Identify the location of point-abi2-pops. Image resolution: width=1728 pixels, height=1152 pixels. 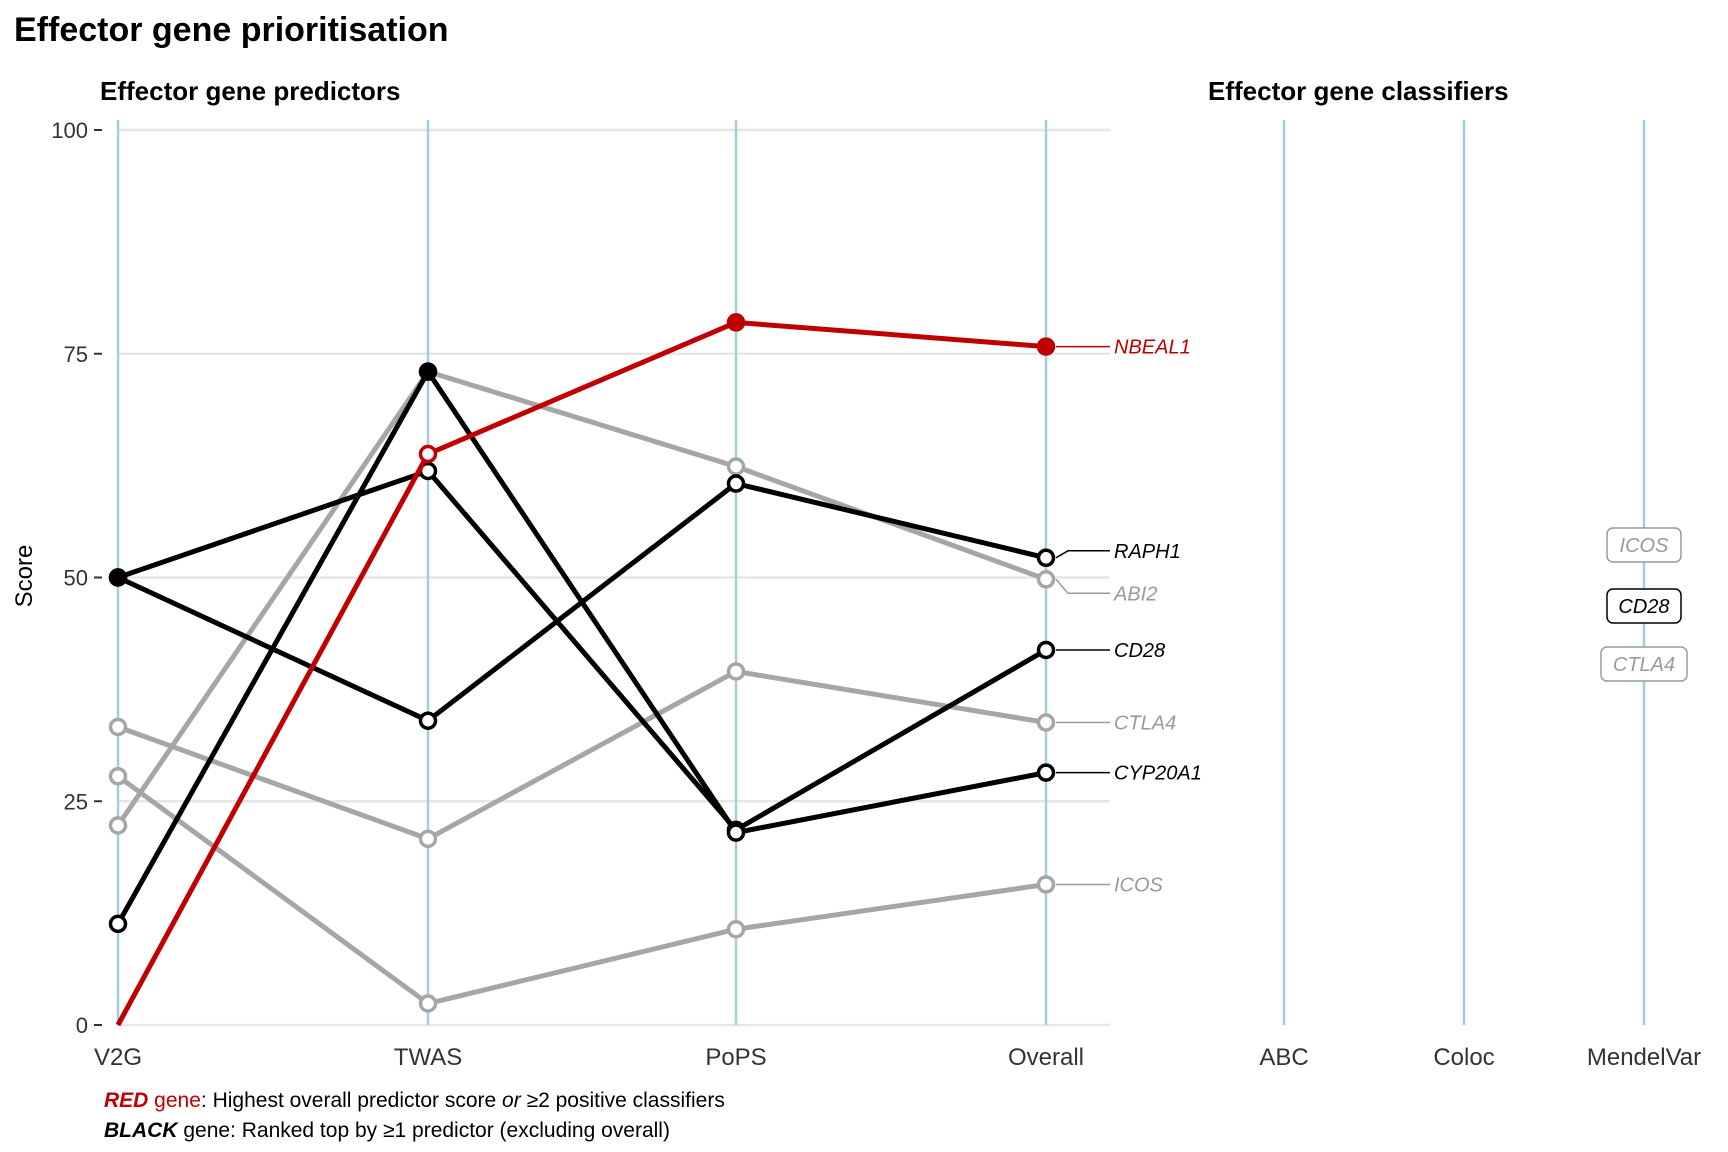
(736, 466).